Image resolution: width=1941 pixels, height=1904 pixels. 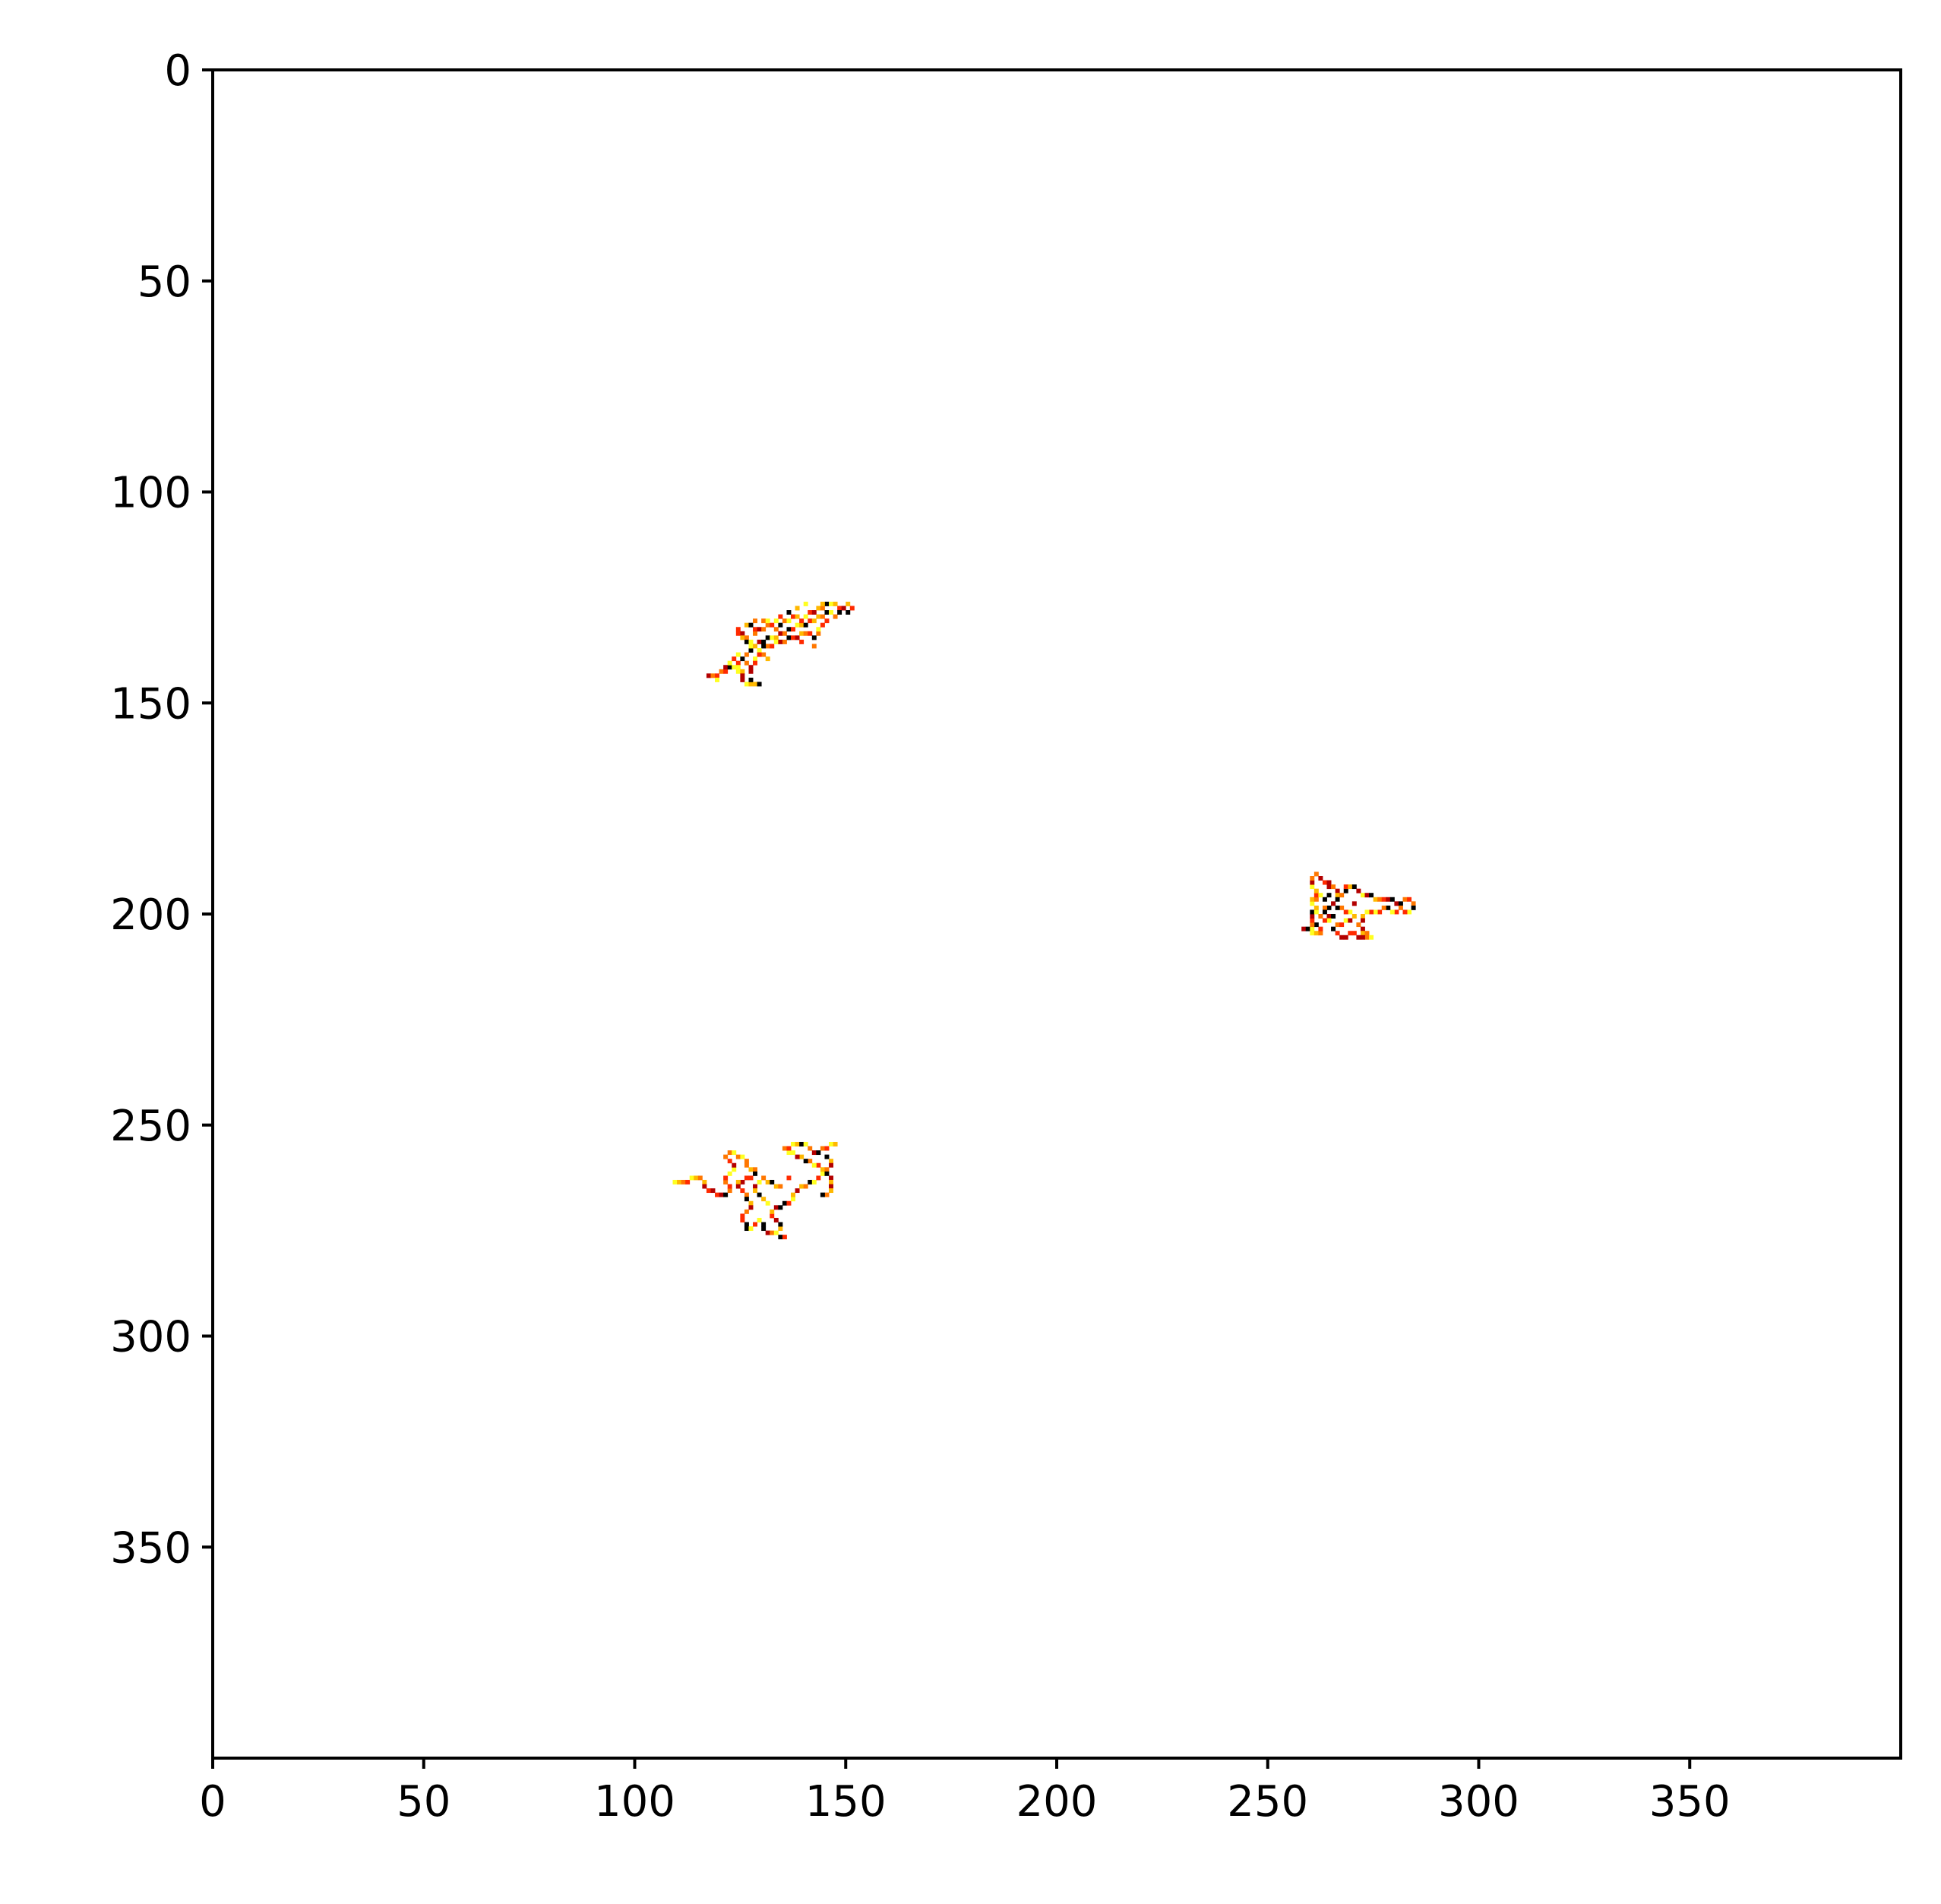 What do you see at coordinates (164, 282) in the screenshot?
I see `y-tick-label: 50` at bounding box center [164, 282].